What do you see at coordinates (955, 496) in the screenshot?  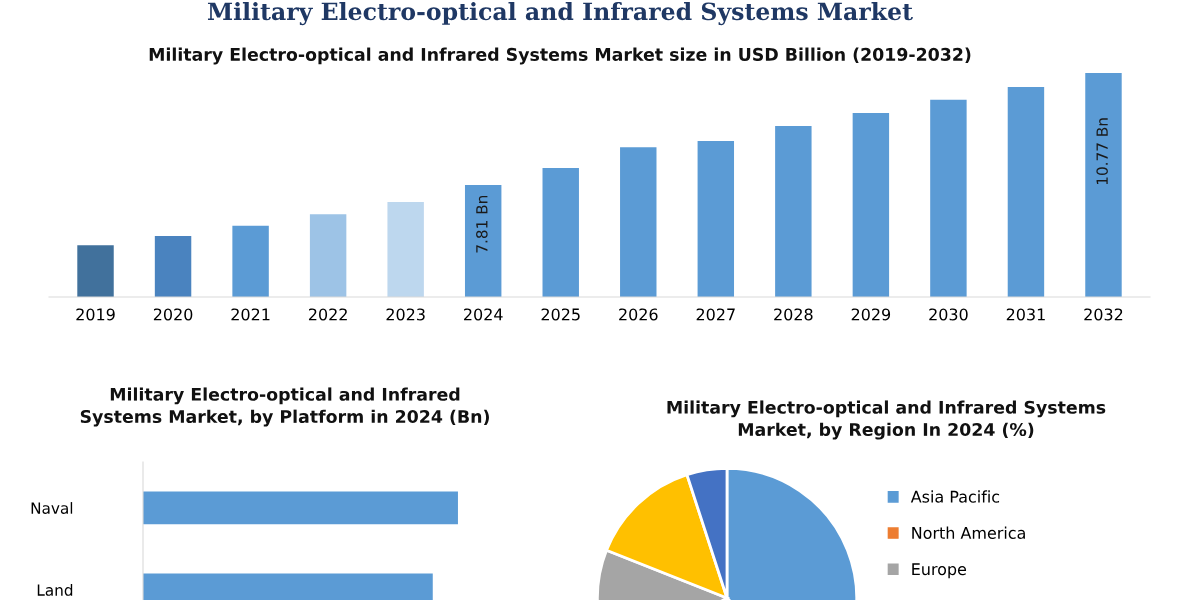 I see `legend-label: Asia Pacific` at bounding box center [955, 496].